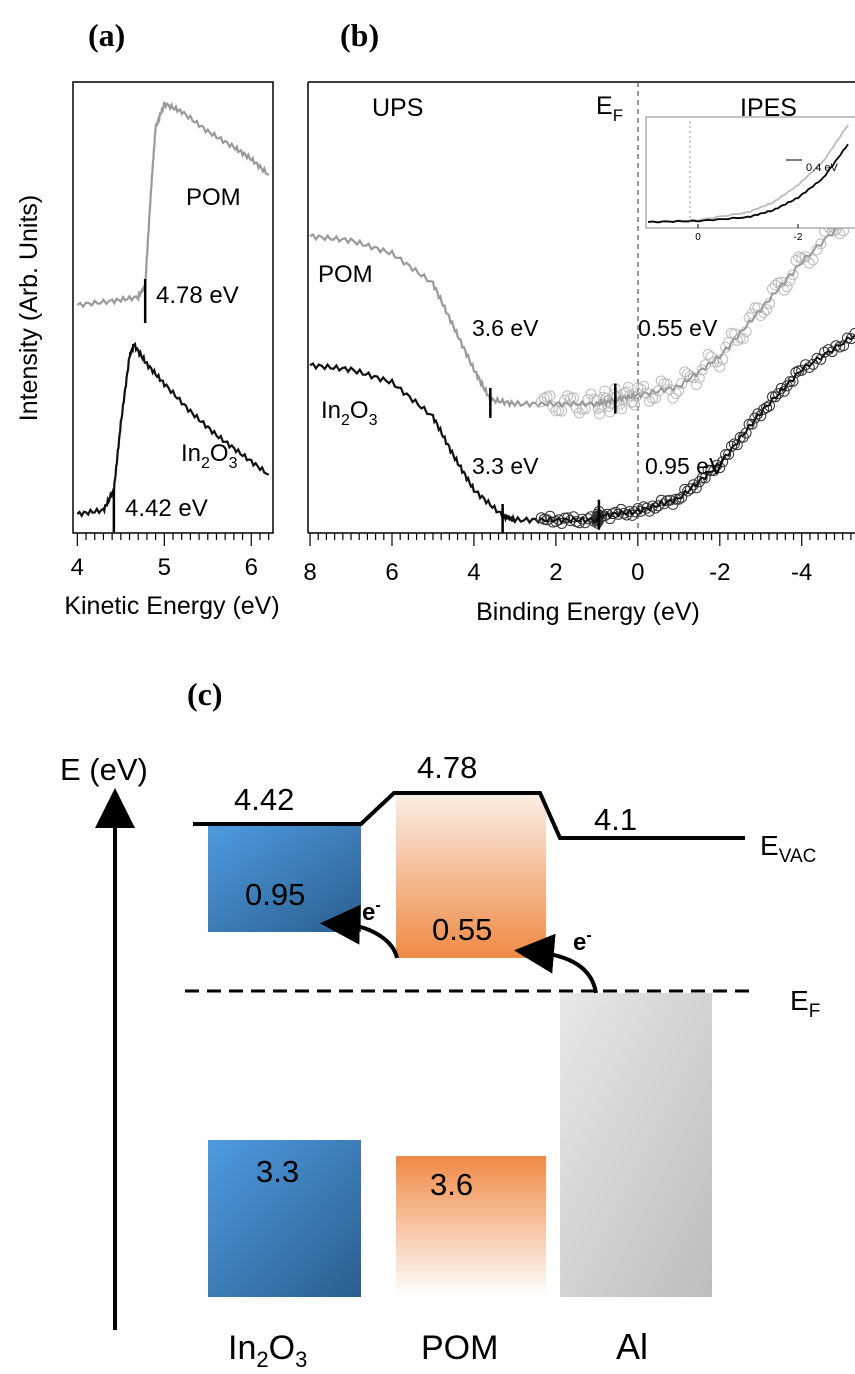  Describe the element at coordinates (805, 1003) in the screenshot. I see `ef-label-c: EF` at that location.